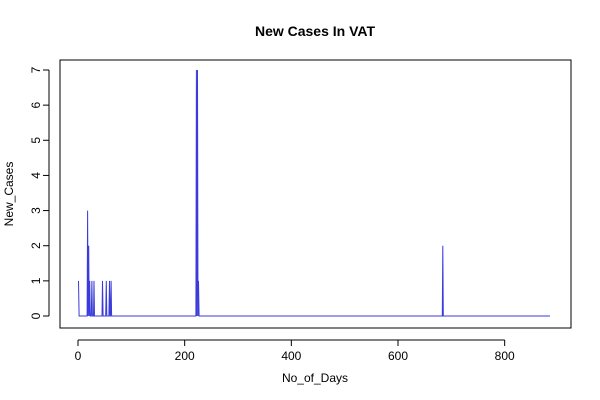 This screenshot has height=400, width=600. What do you see at coordinates (36, 104) in the screenshot?
I see `y-tick-label: 6` at bounding box center [36, 104].